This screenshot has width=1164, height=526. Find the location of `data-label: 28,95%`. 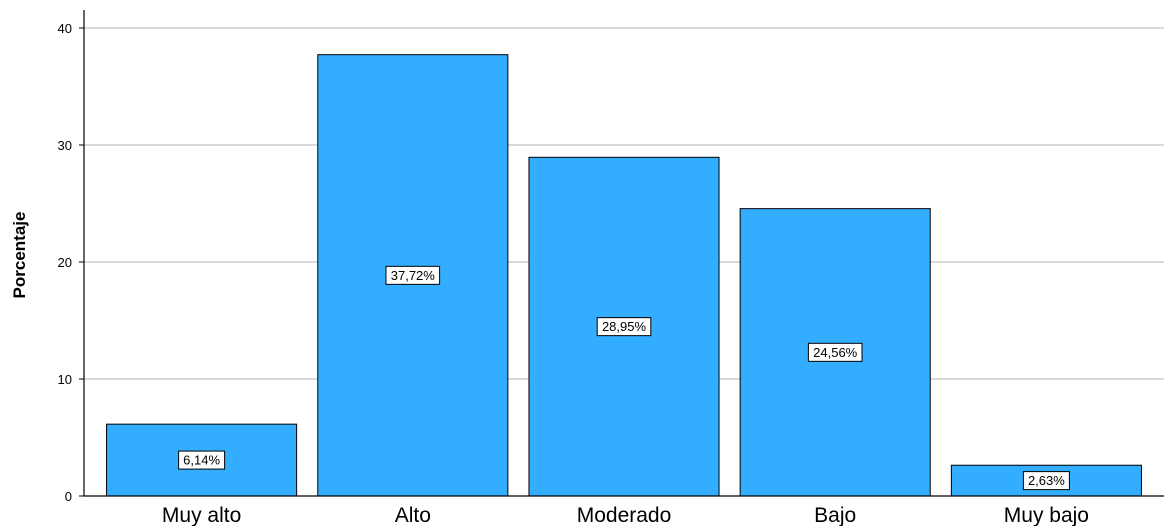

data-label: 28,95% is located at coordinates (624, 326).